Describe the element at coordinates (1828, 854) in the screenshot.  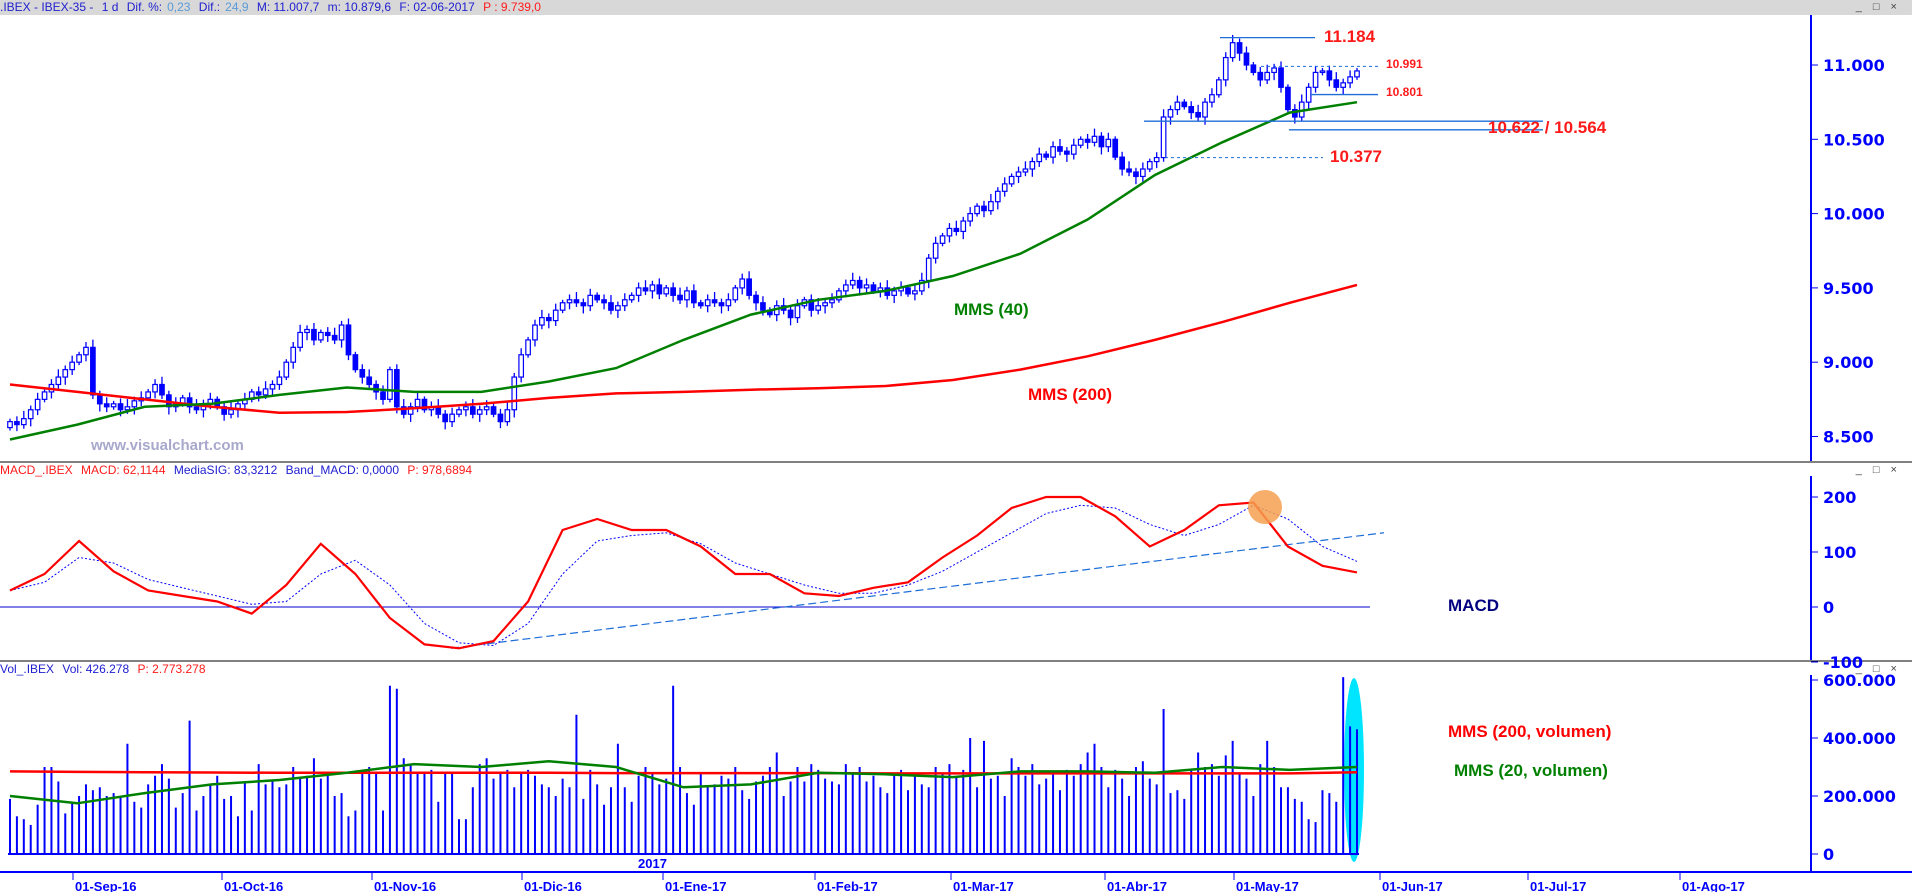
I see `vol-tick-label: 0` at that location.